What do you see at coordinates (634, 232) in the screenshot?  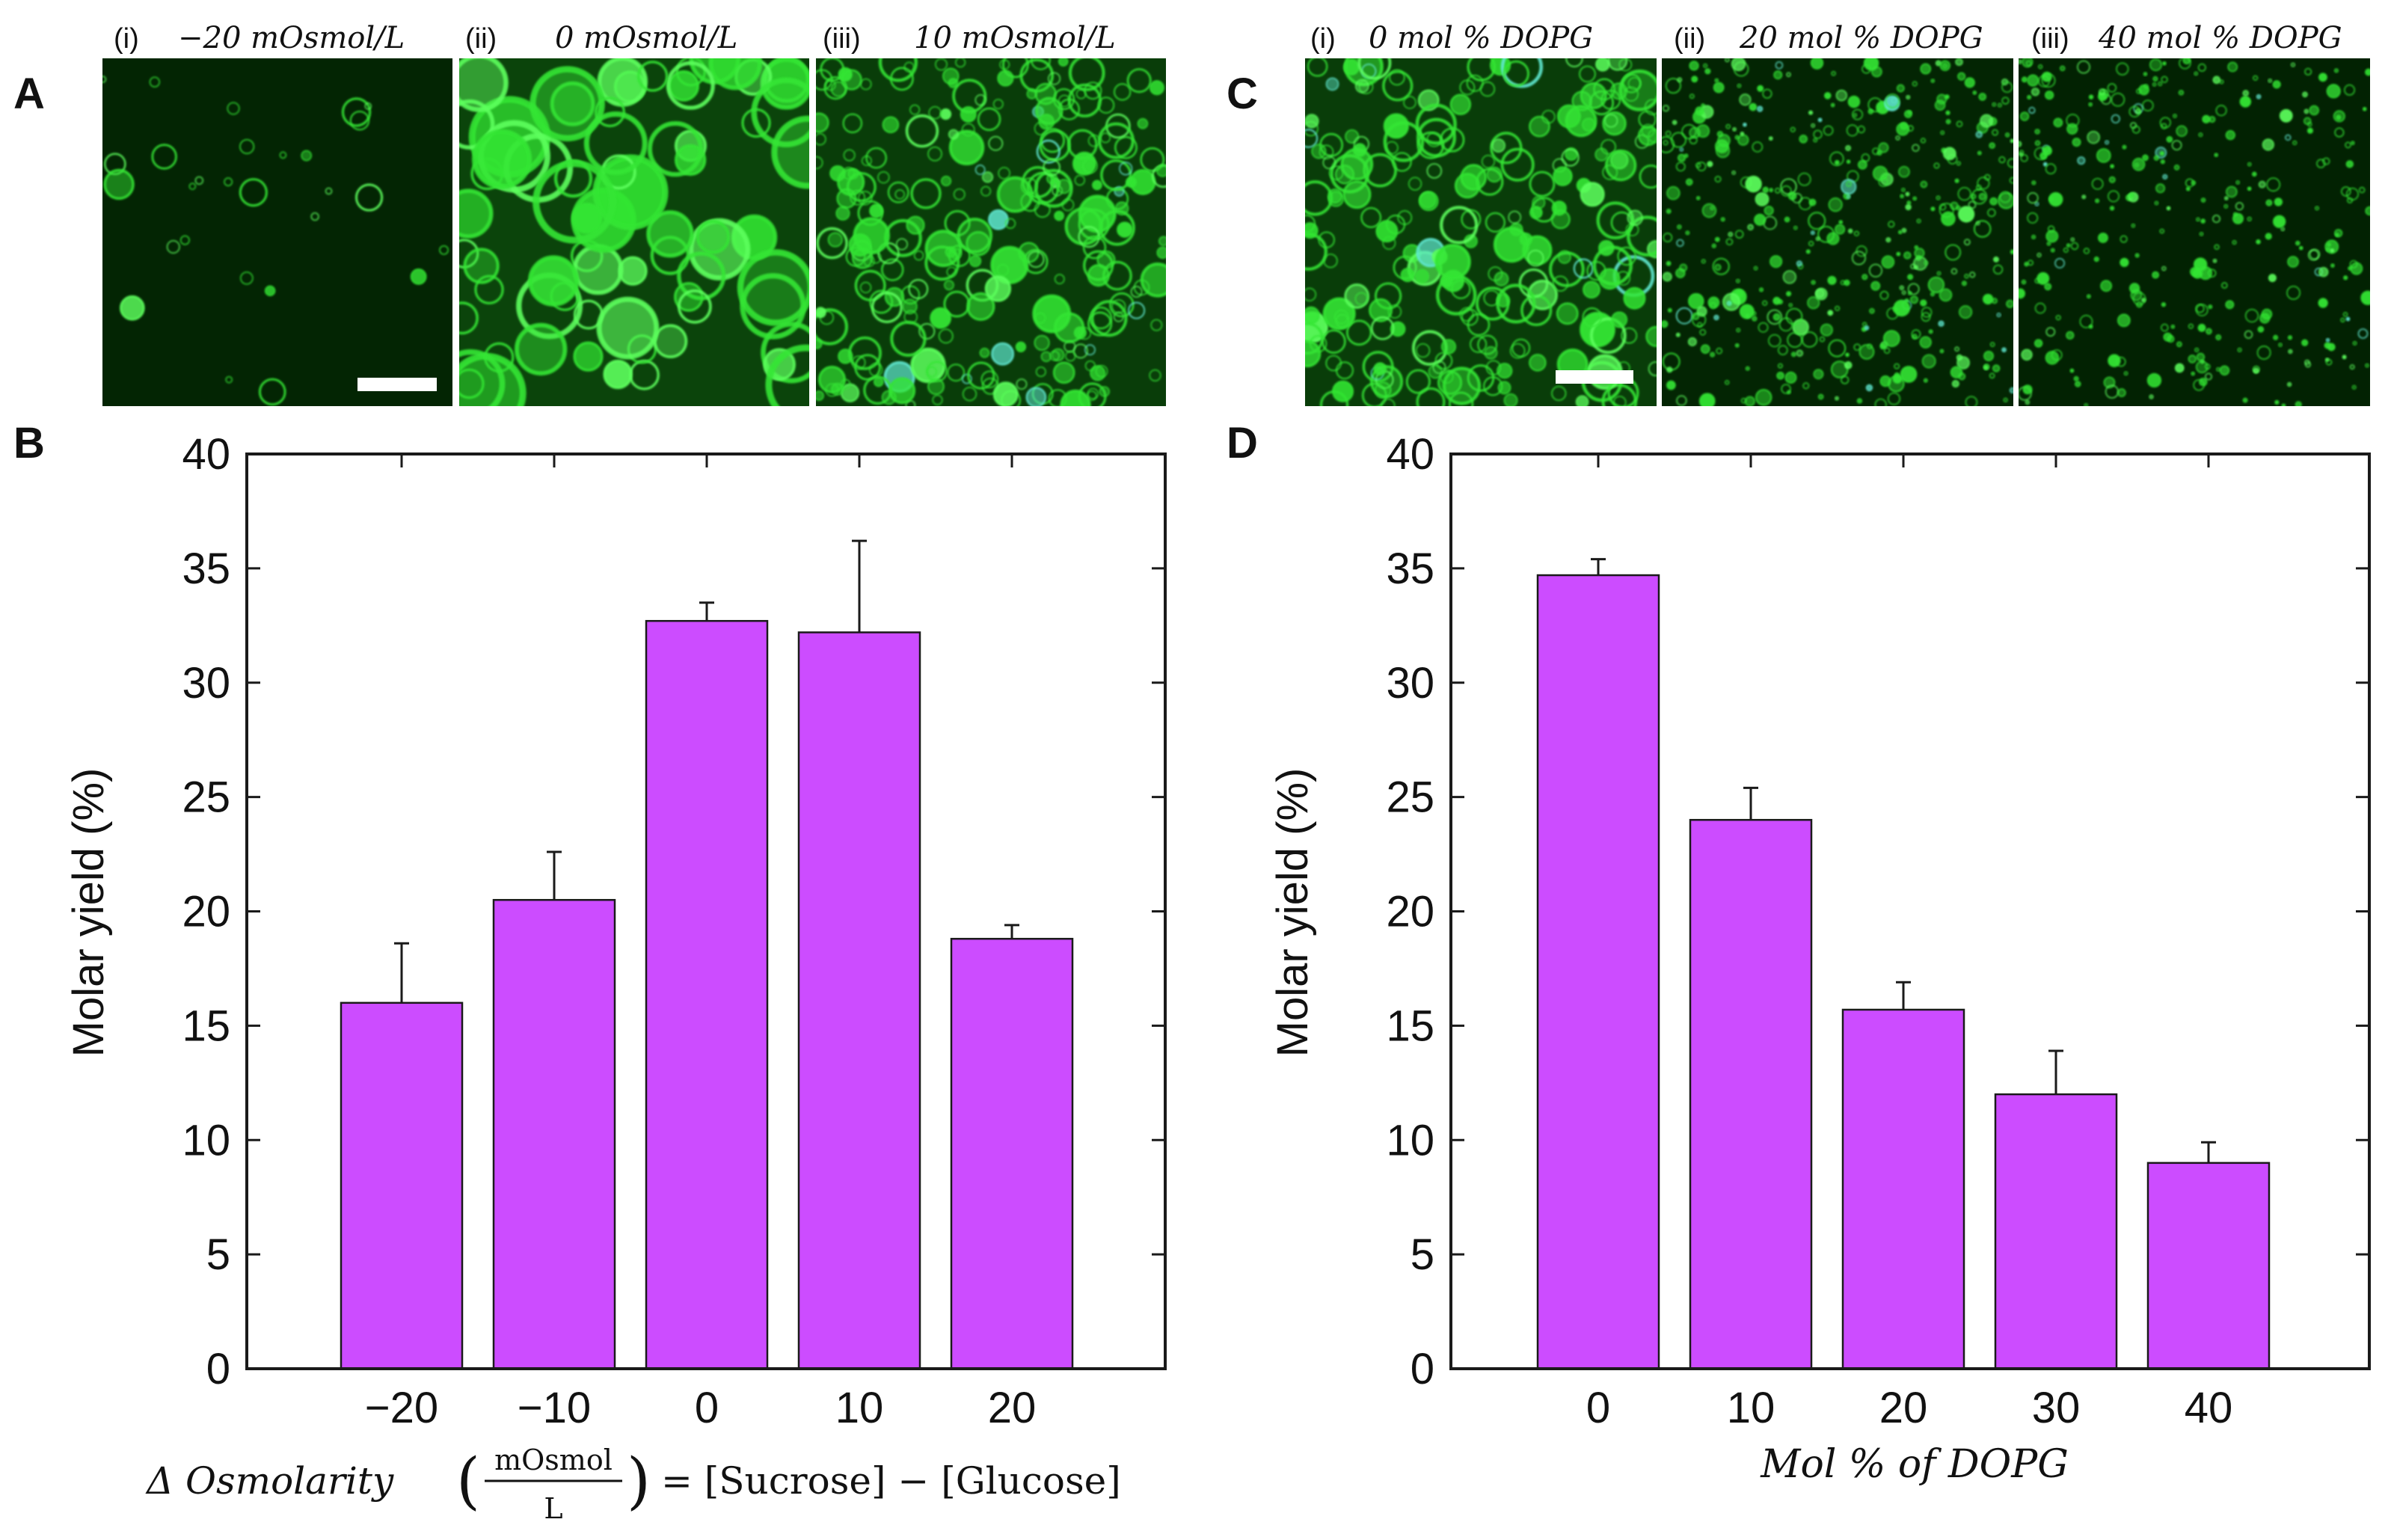 I see `micrograph-a-ii` at bounding box center [634, 232].